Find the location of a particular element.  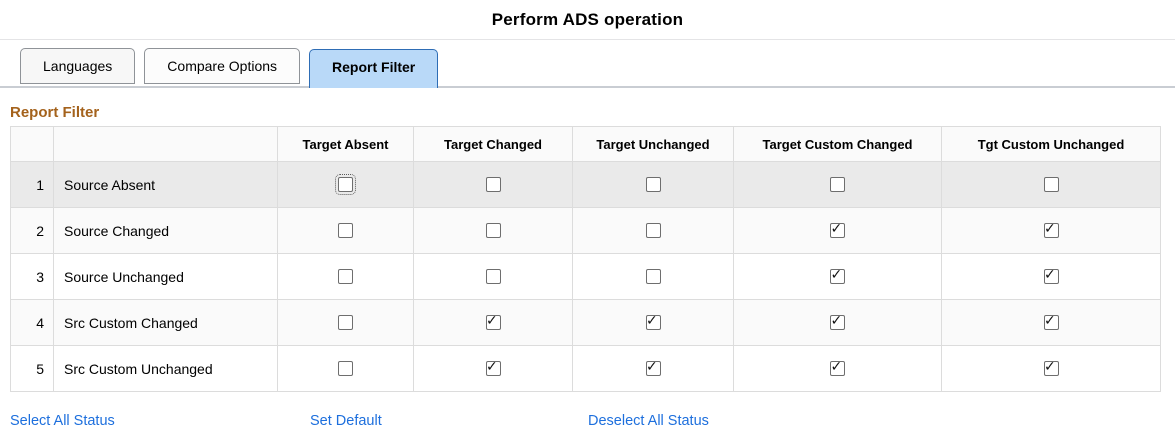

grid-row-src-custom-changed: 4 Src Custom Changed is located at coordinates (585, 322).